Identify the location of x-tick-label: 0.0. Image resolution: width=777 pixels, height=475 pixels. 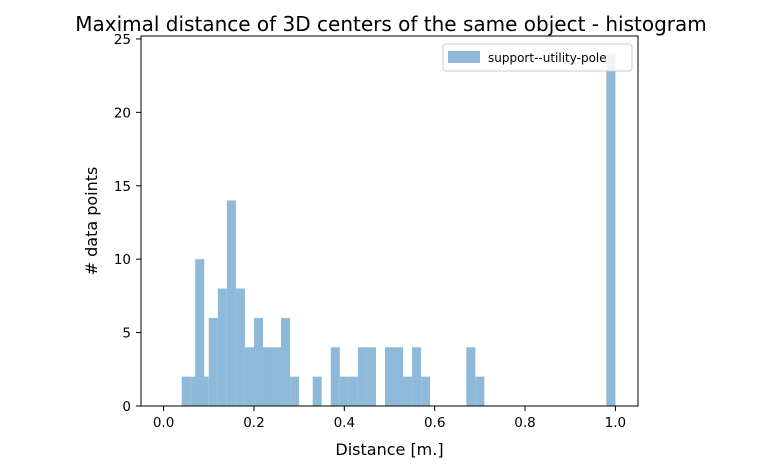
(163, 423).